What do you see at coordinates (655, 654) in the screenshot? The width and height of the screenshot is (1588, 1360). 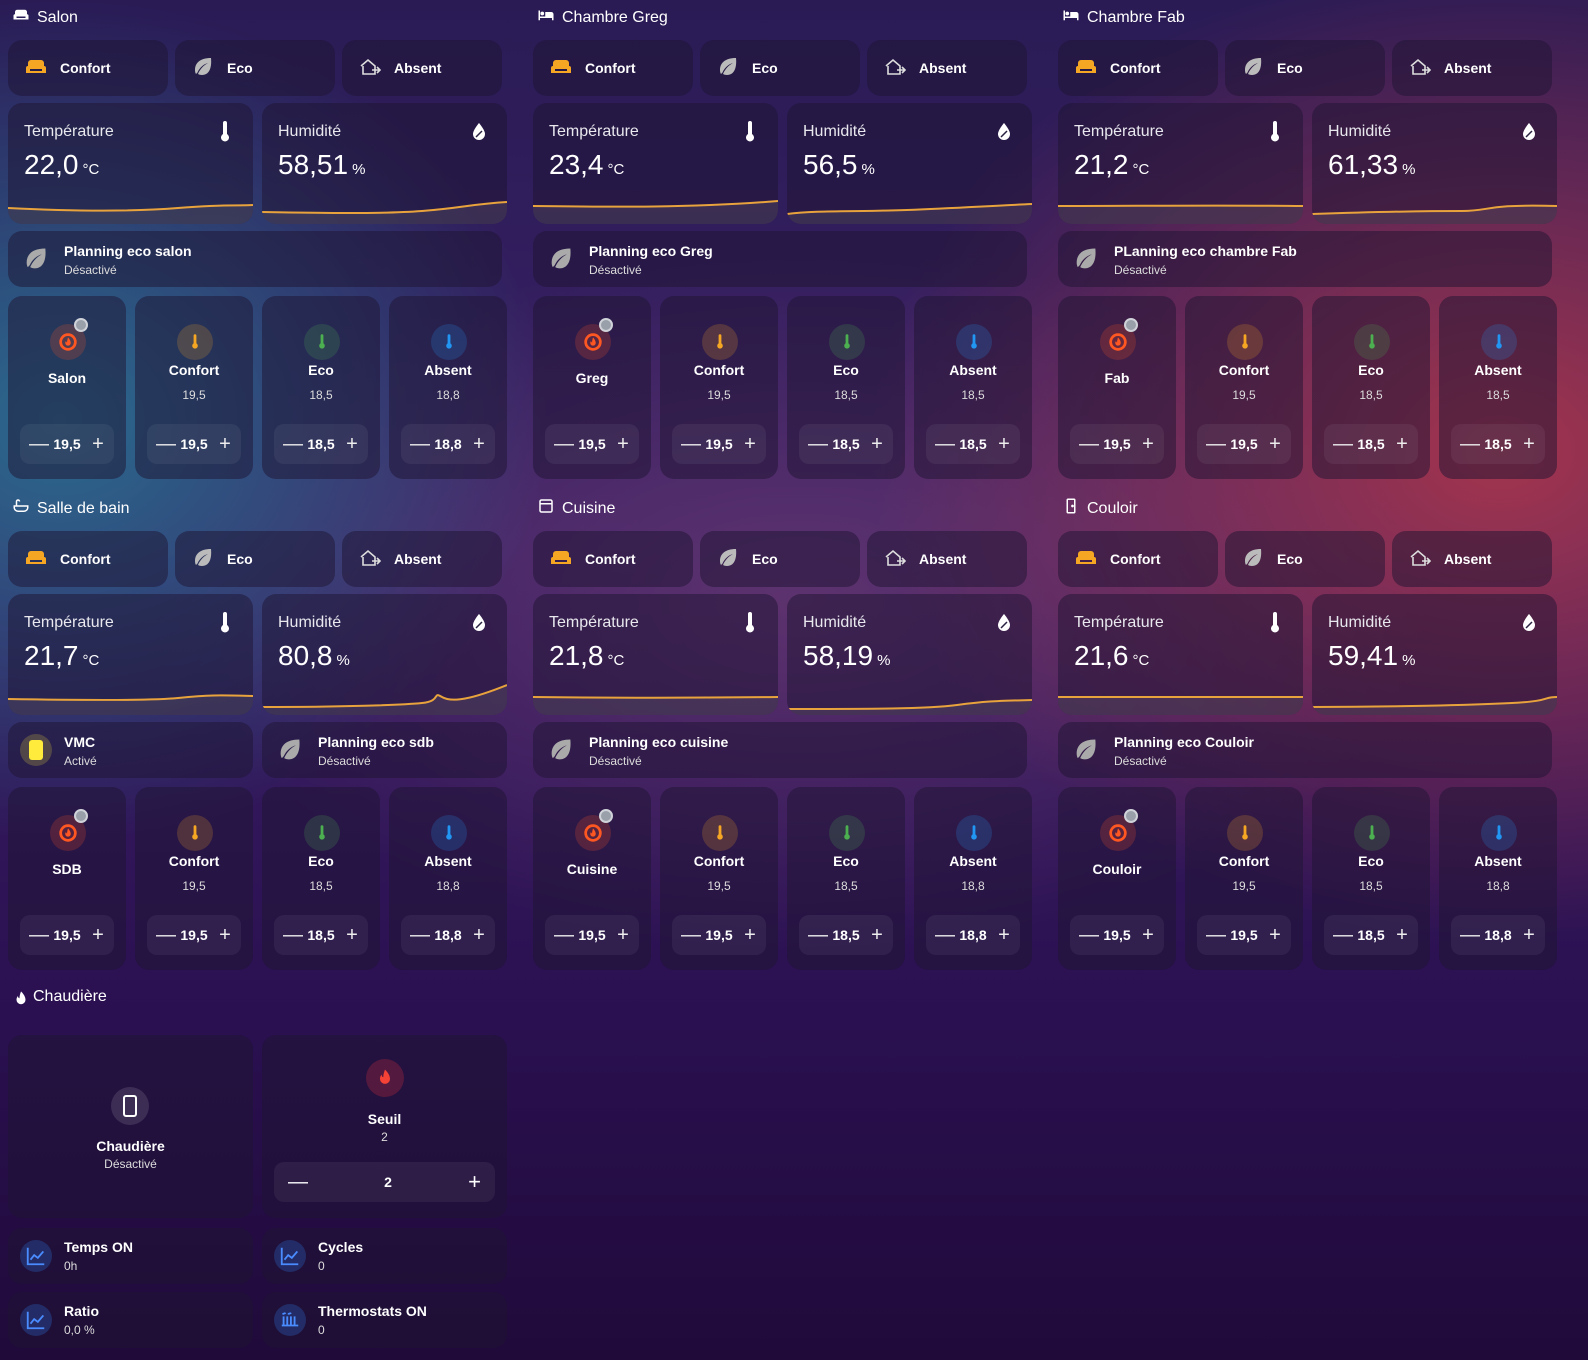 I see `temperature-card: Température 21,8 °C` at bounding box center [655, 654].